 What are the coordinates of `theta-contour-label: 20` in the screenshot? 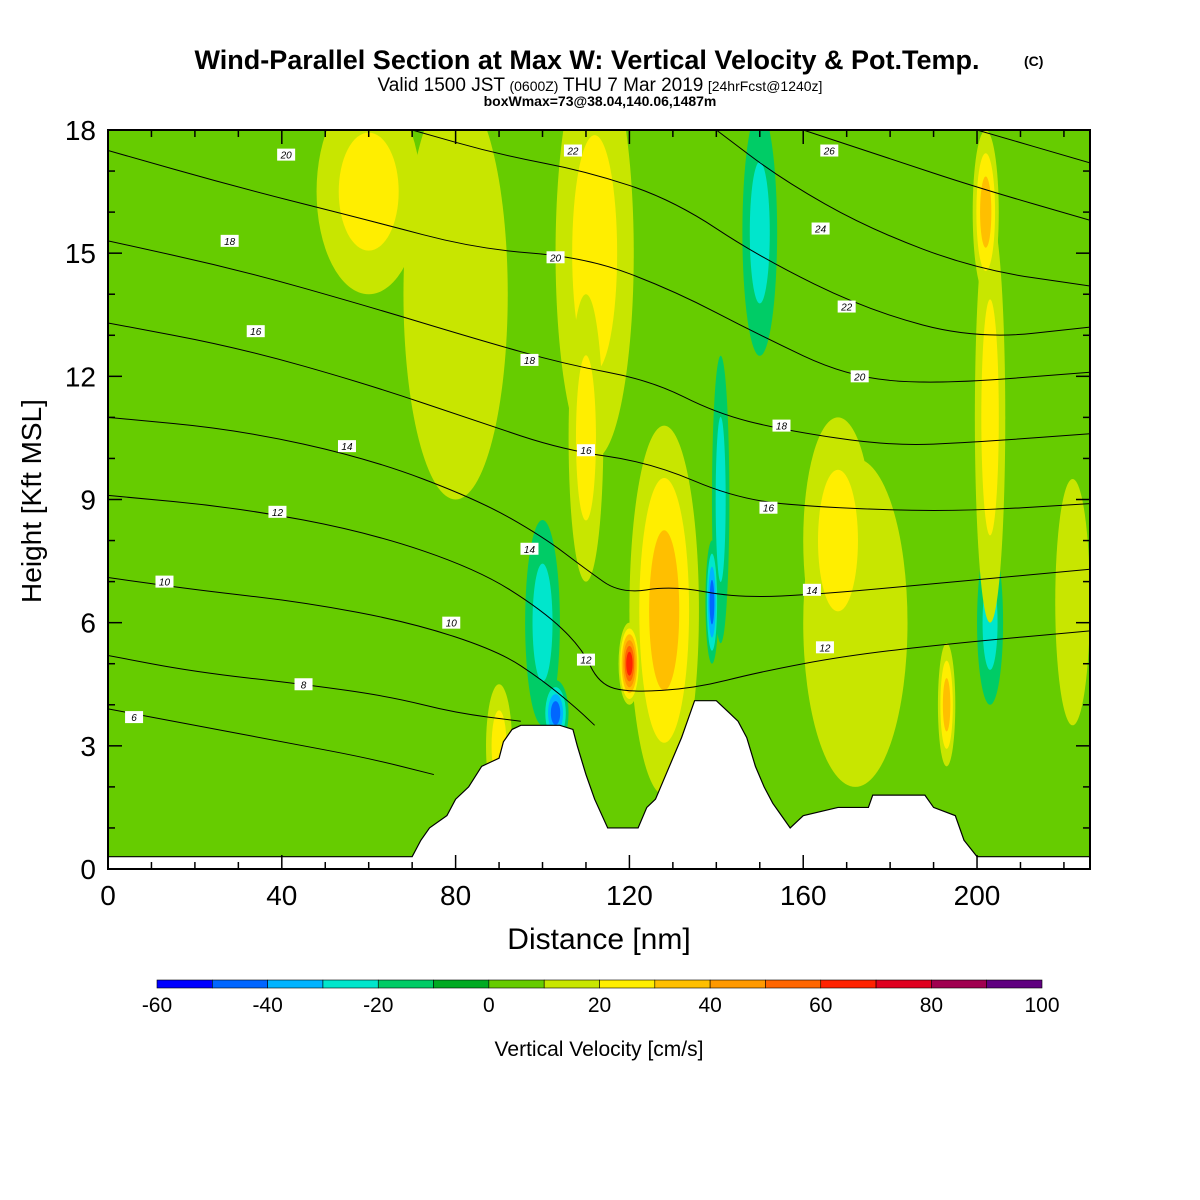 It's located at (859, 376).